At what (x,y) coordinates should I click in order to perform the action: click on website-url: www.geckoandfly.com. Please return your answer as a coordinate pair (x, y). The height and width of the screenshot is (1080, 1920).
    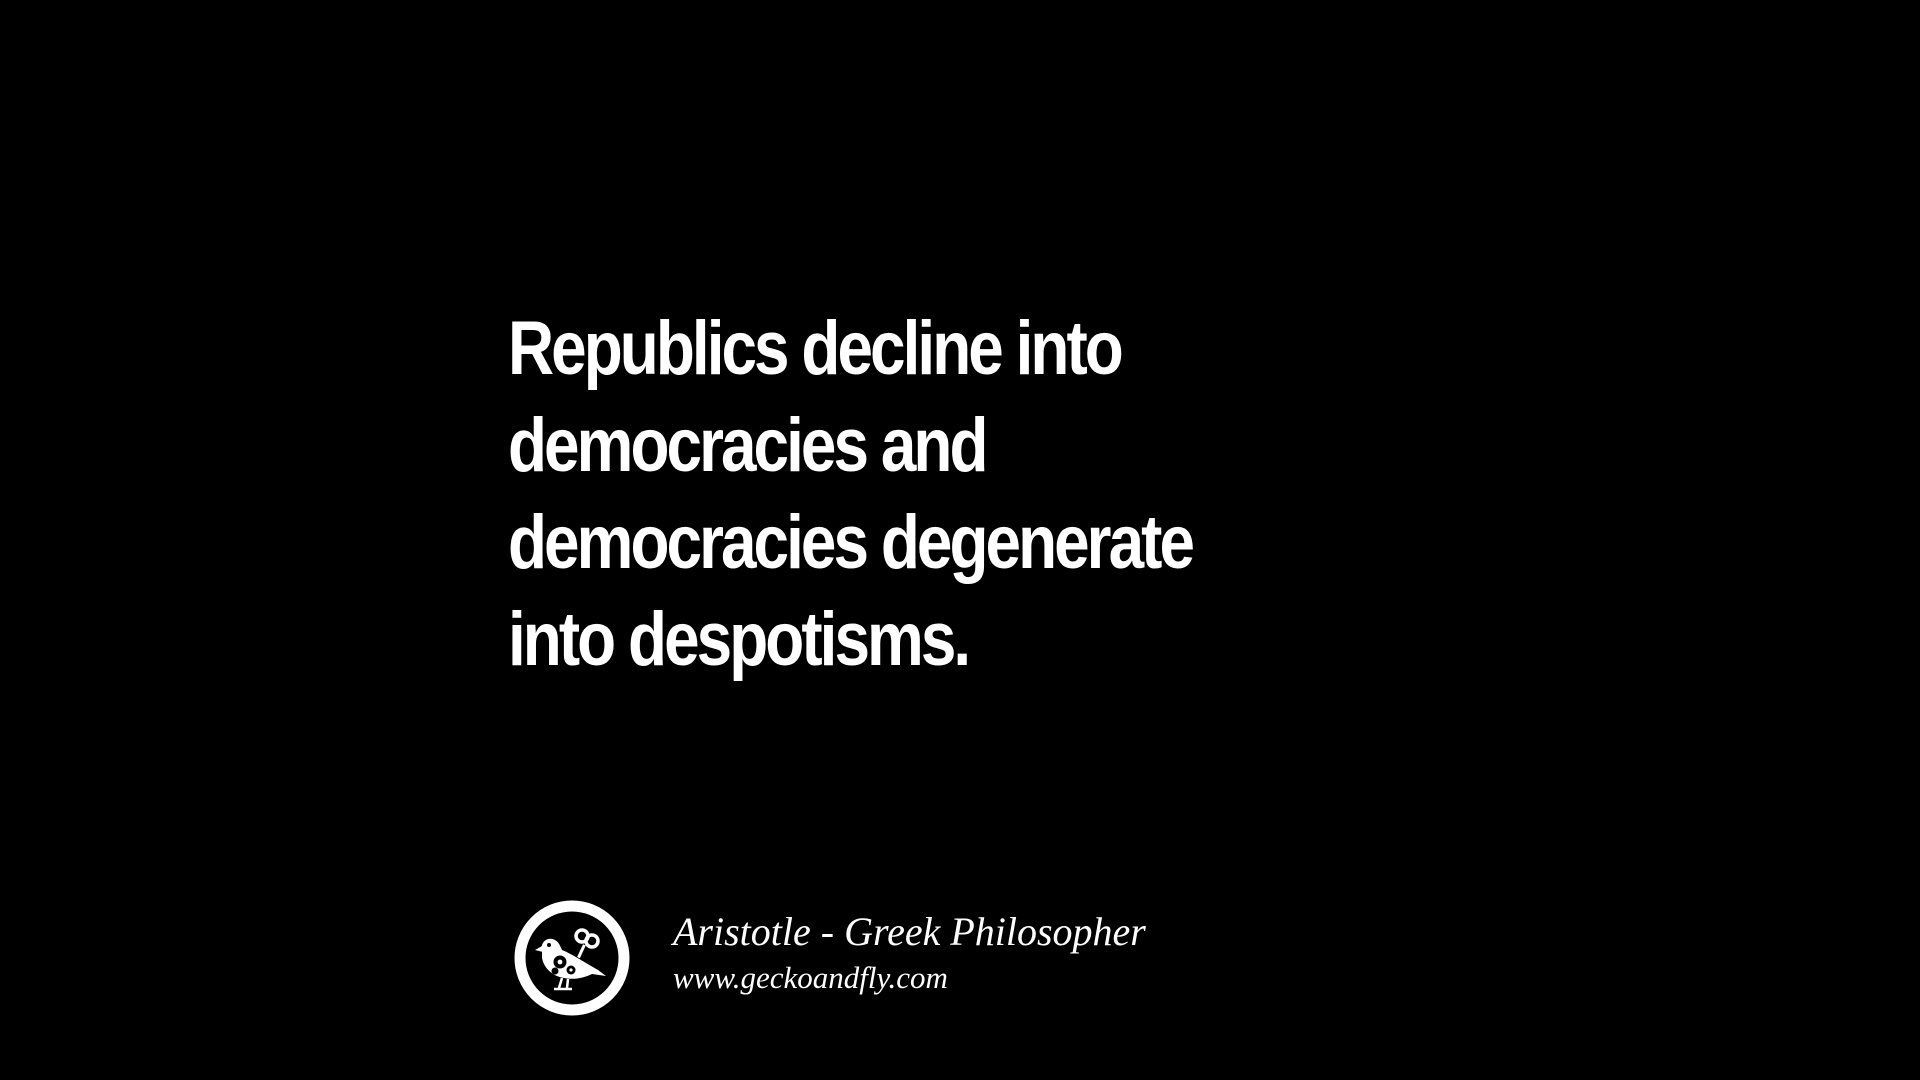
    Looking at the image, I should click on (810, 977).